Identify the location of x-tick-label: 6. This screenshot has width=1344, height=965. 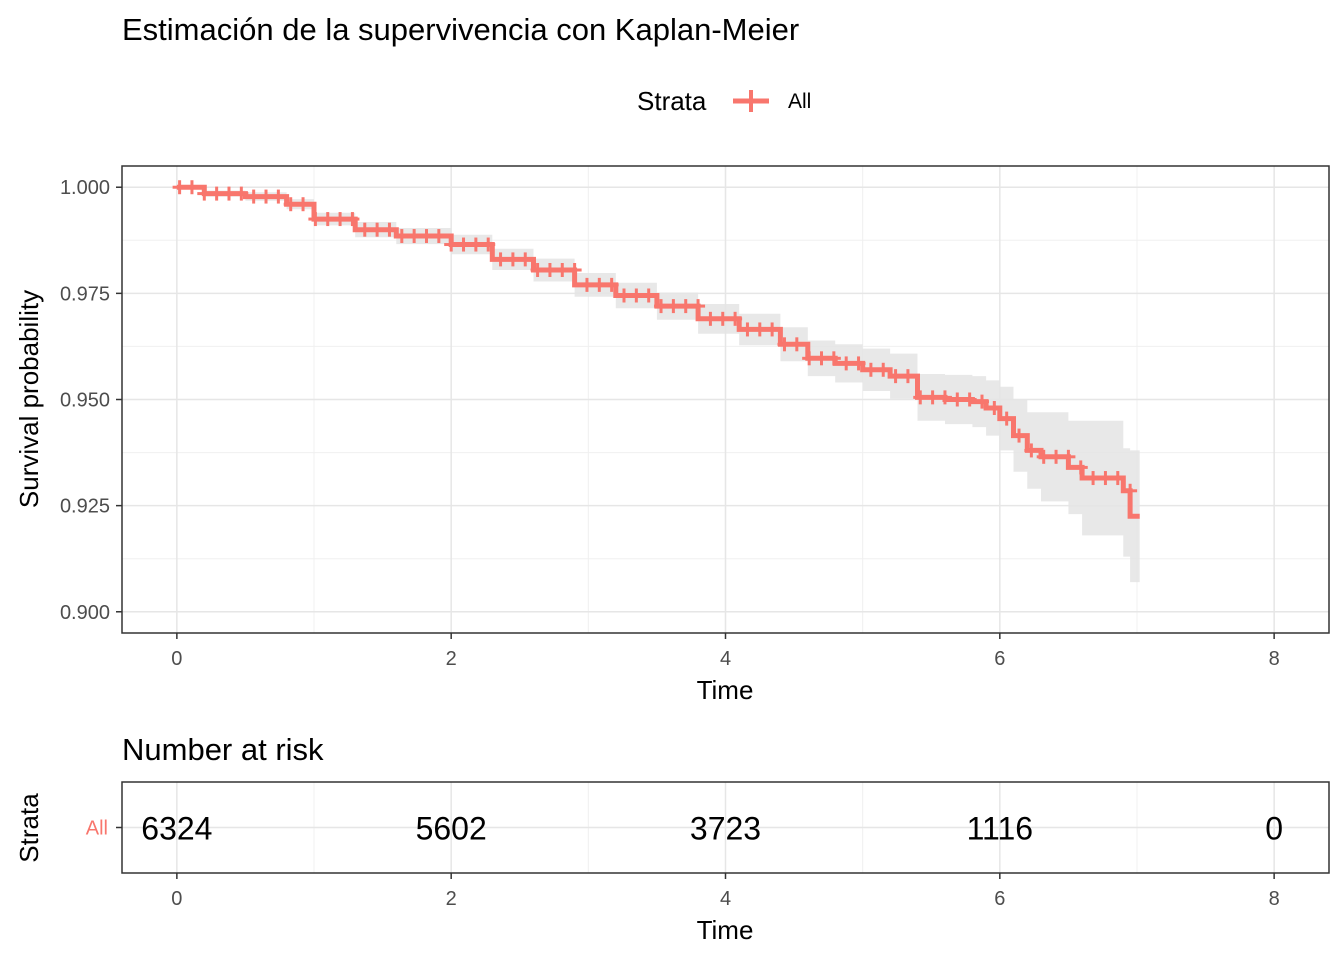
(999, 659).